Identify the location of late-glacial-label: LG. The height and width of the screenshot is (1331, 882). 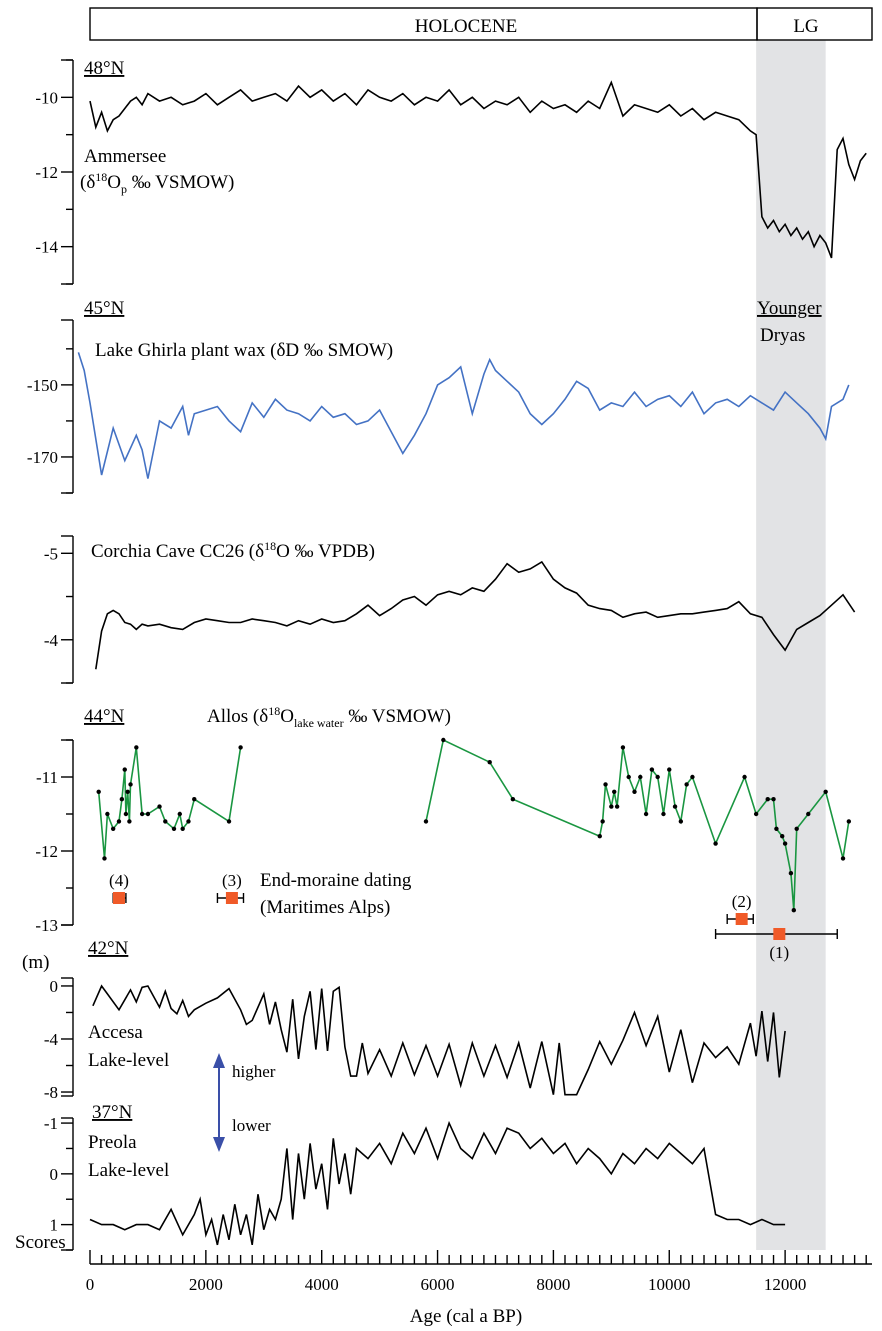
(806, 26).